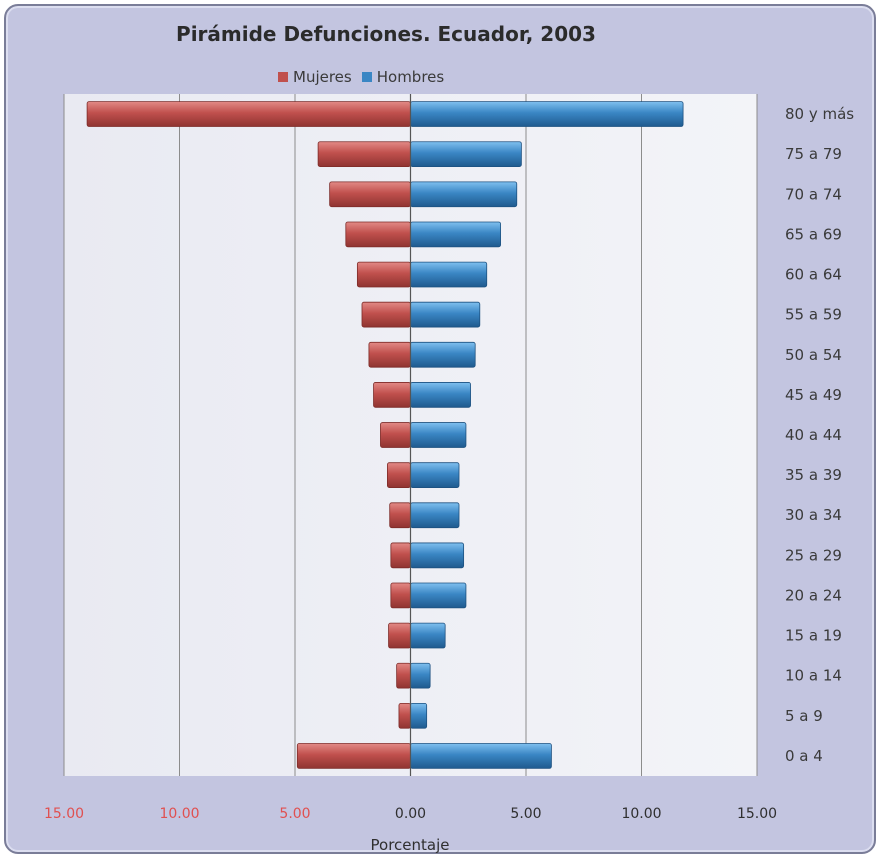  Describe the element at coordinates (804, 756) in the screenshot. I see `category-label: 0 a 4` at that location.